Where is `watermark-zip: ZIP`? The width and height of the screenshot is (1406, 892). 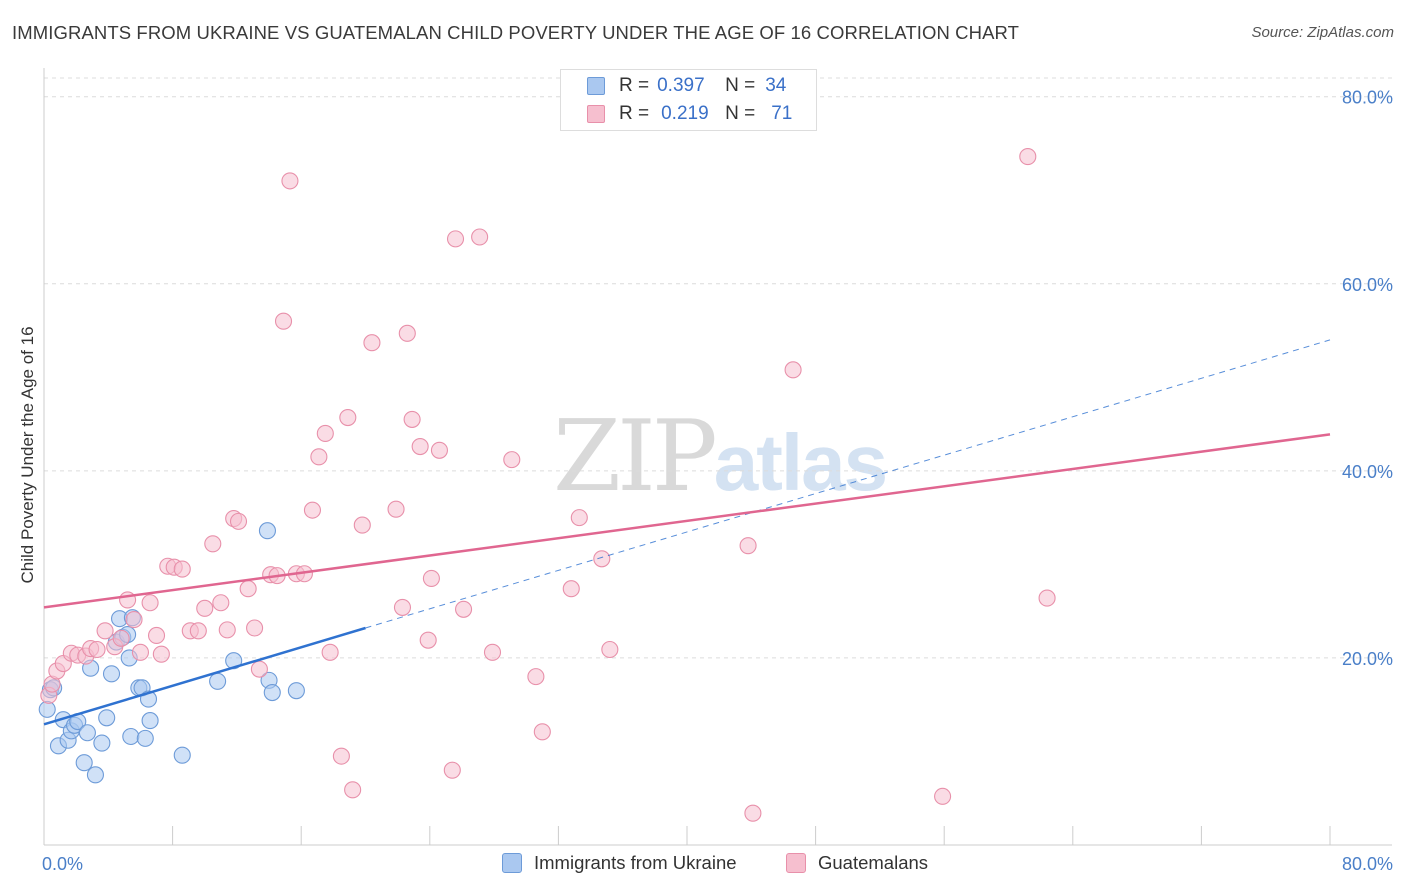
watermark-zip: ZIP is located at coordinates (635, 457).